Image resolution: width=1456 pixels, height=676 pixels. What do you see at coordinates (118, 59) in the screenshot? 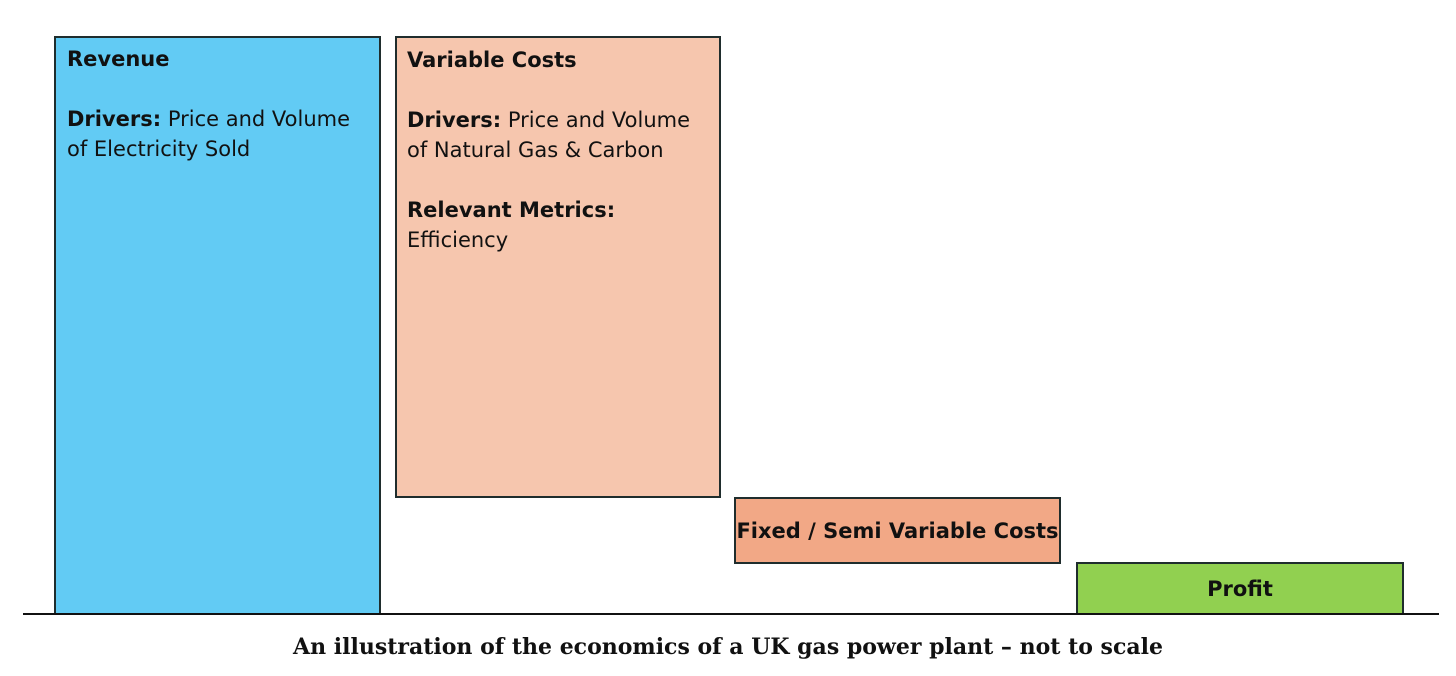
I see `revenue-title: Revenue` at bounding box center [118, 59].